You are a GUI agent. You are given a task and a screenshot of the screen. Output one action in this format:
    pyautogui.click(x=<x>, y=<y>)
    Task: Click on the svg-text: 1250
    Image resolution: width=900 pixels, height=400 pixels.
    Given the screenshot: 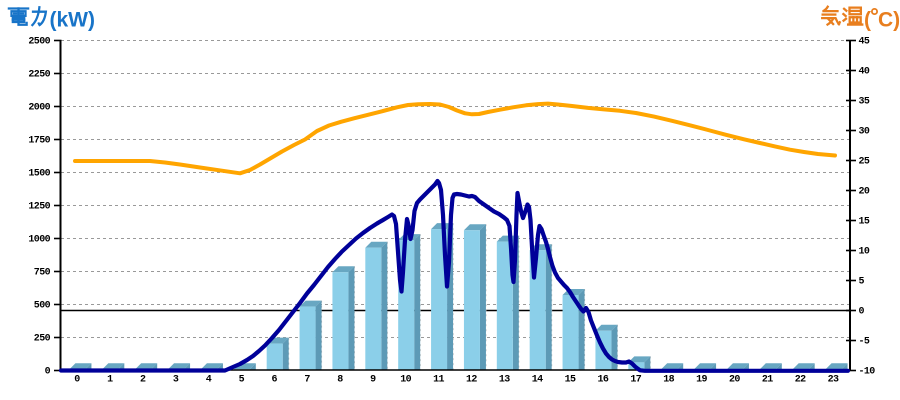 What is the action you would take?
    pyautogui.click(x=39, y=207)
    